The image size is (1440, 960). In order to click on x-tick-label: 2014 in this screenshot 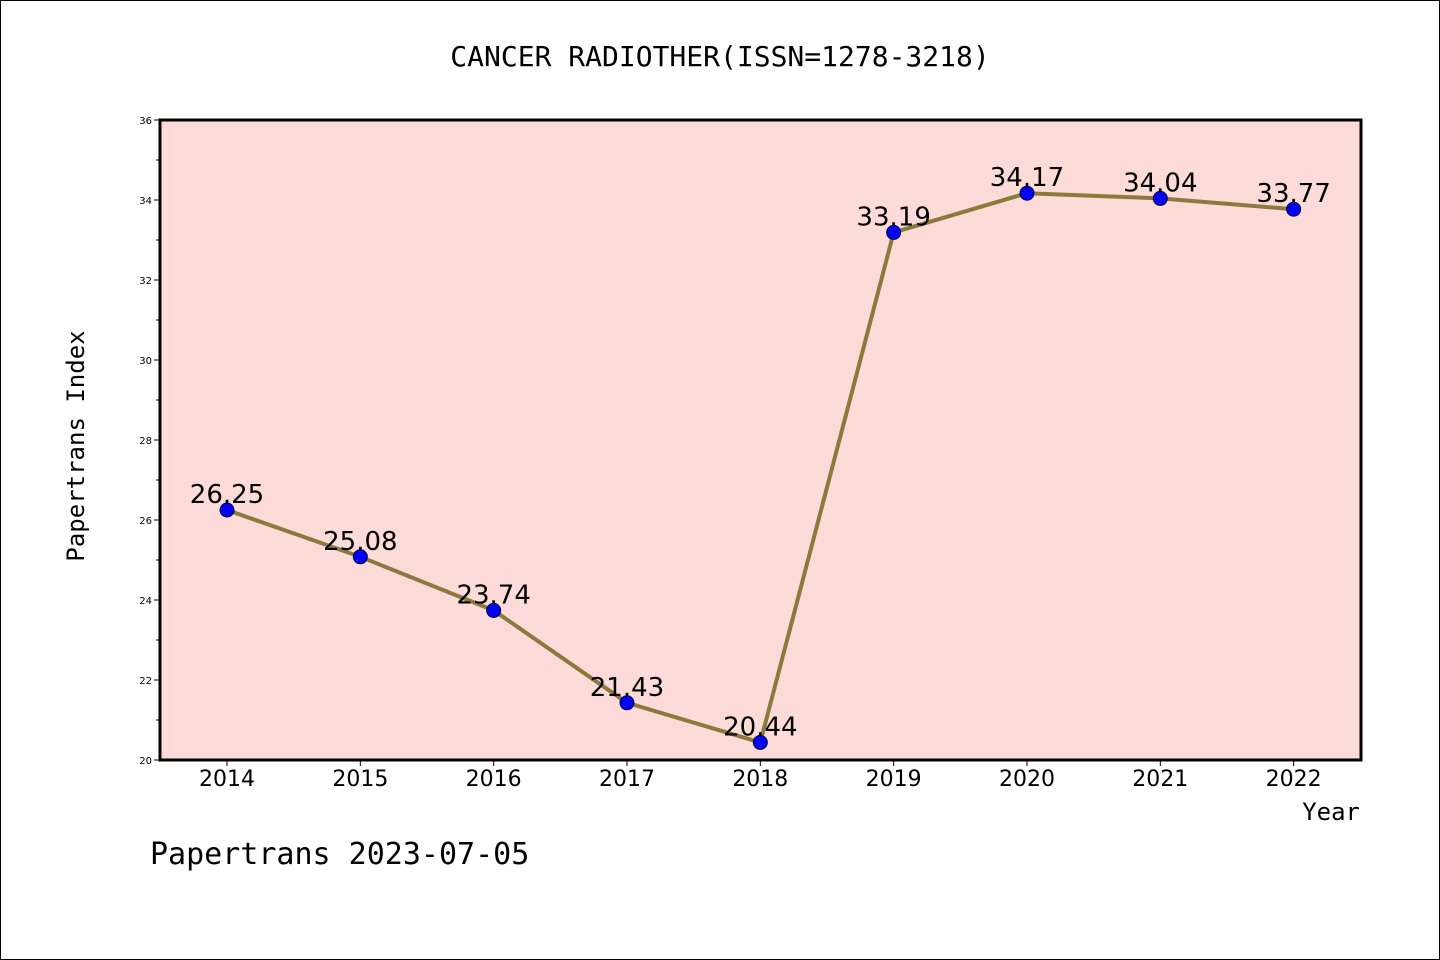, I will do `click(227, 779)`.